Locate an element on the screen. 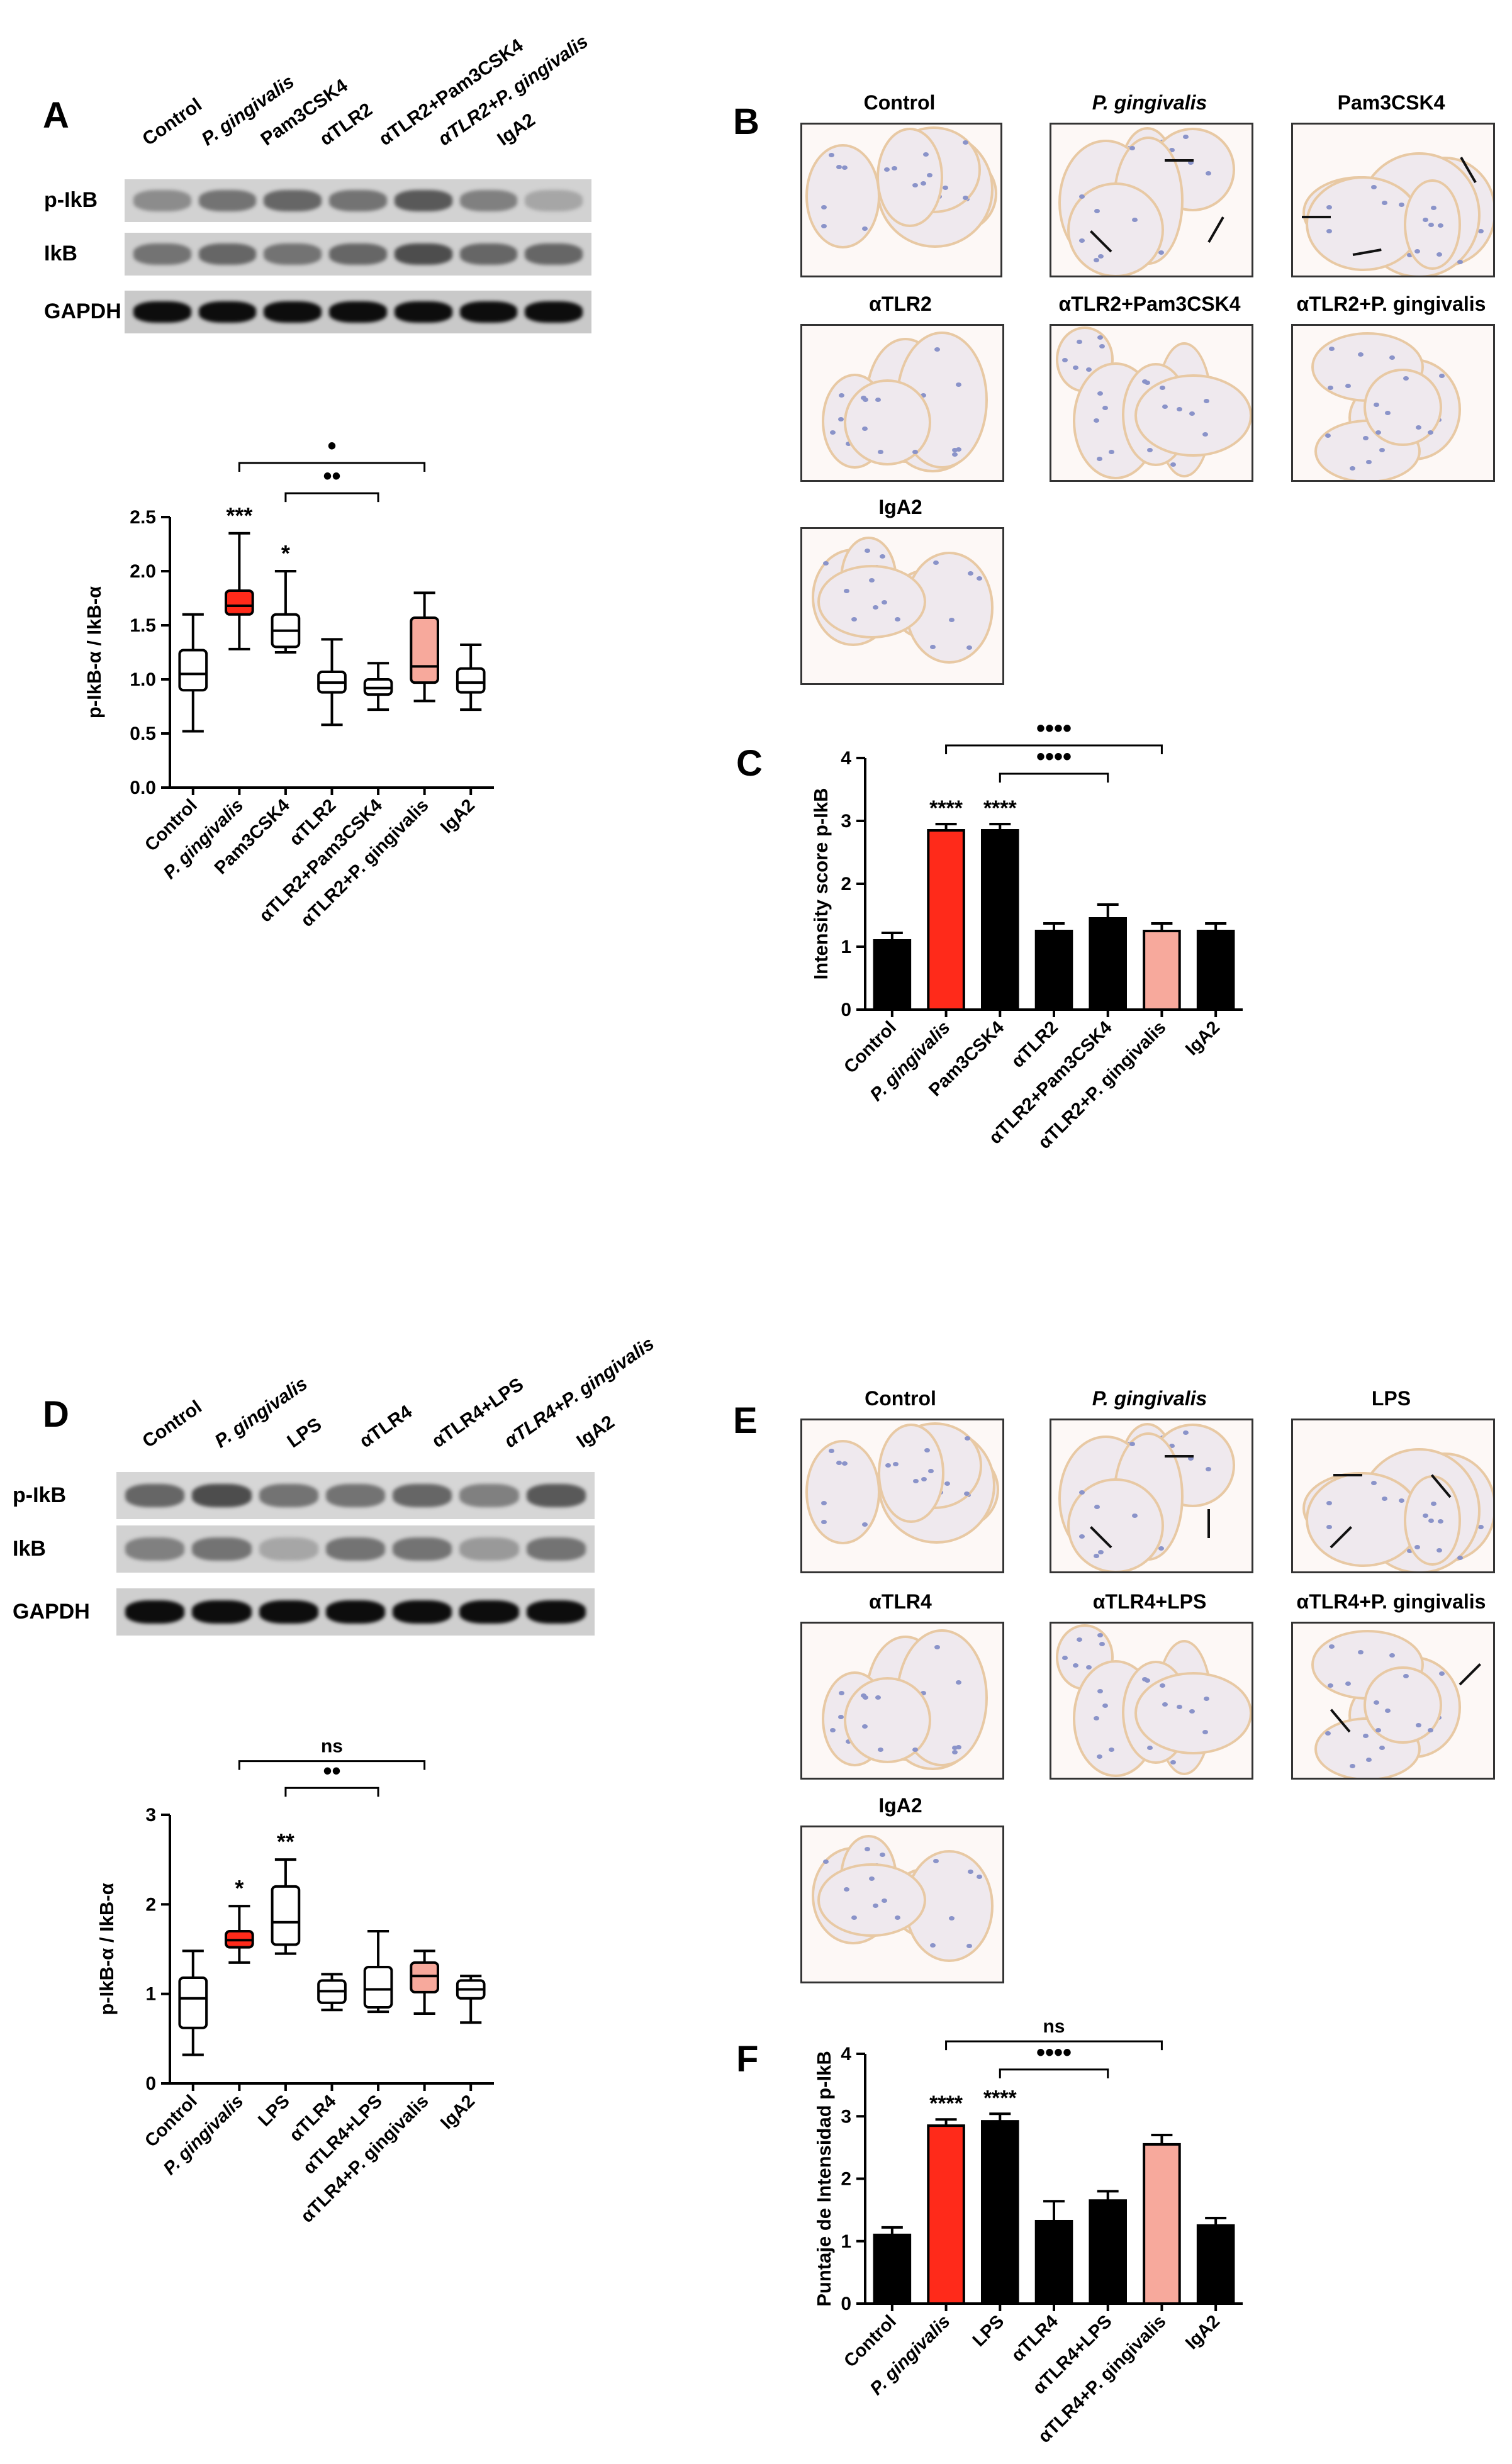 Image resolution: width=1512 pixels, height=2464 pixels. y-tick-label: 3 is located at coordinates (846, 2117).